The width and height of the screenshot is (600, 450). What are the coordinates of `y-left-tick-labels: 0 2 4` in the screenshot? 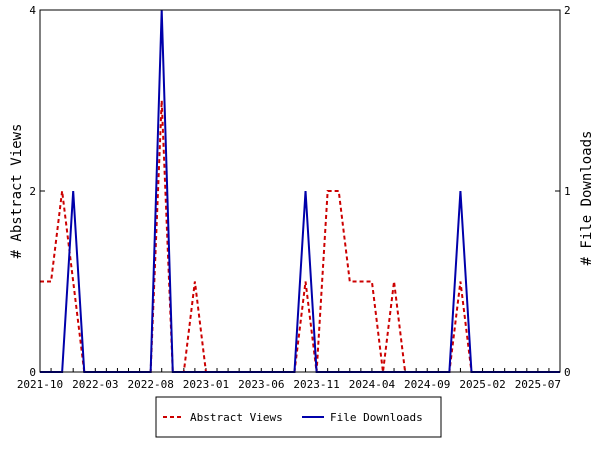 It's located at (32, 191).